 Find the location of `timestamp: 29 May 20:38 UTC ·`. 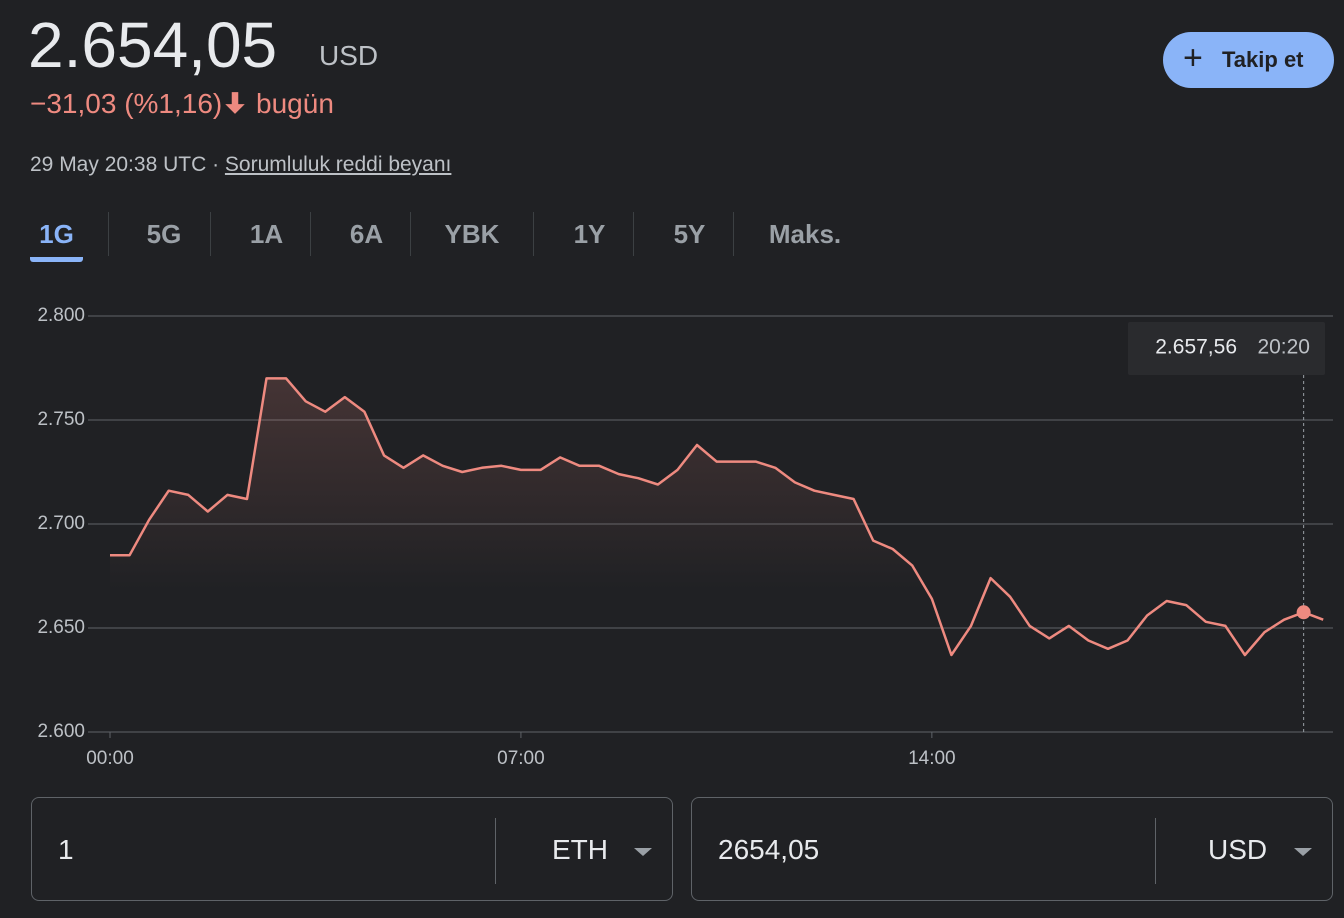

timestamp: 29 May 20:38 UTC · is located at coordinates (125, 164).